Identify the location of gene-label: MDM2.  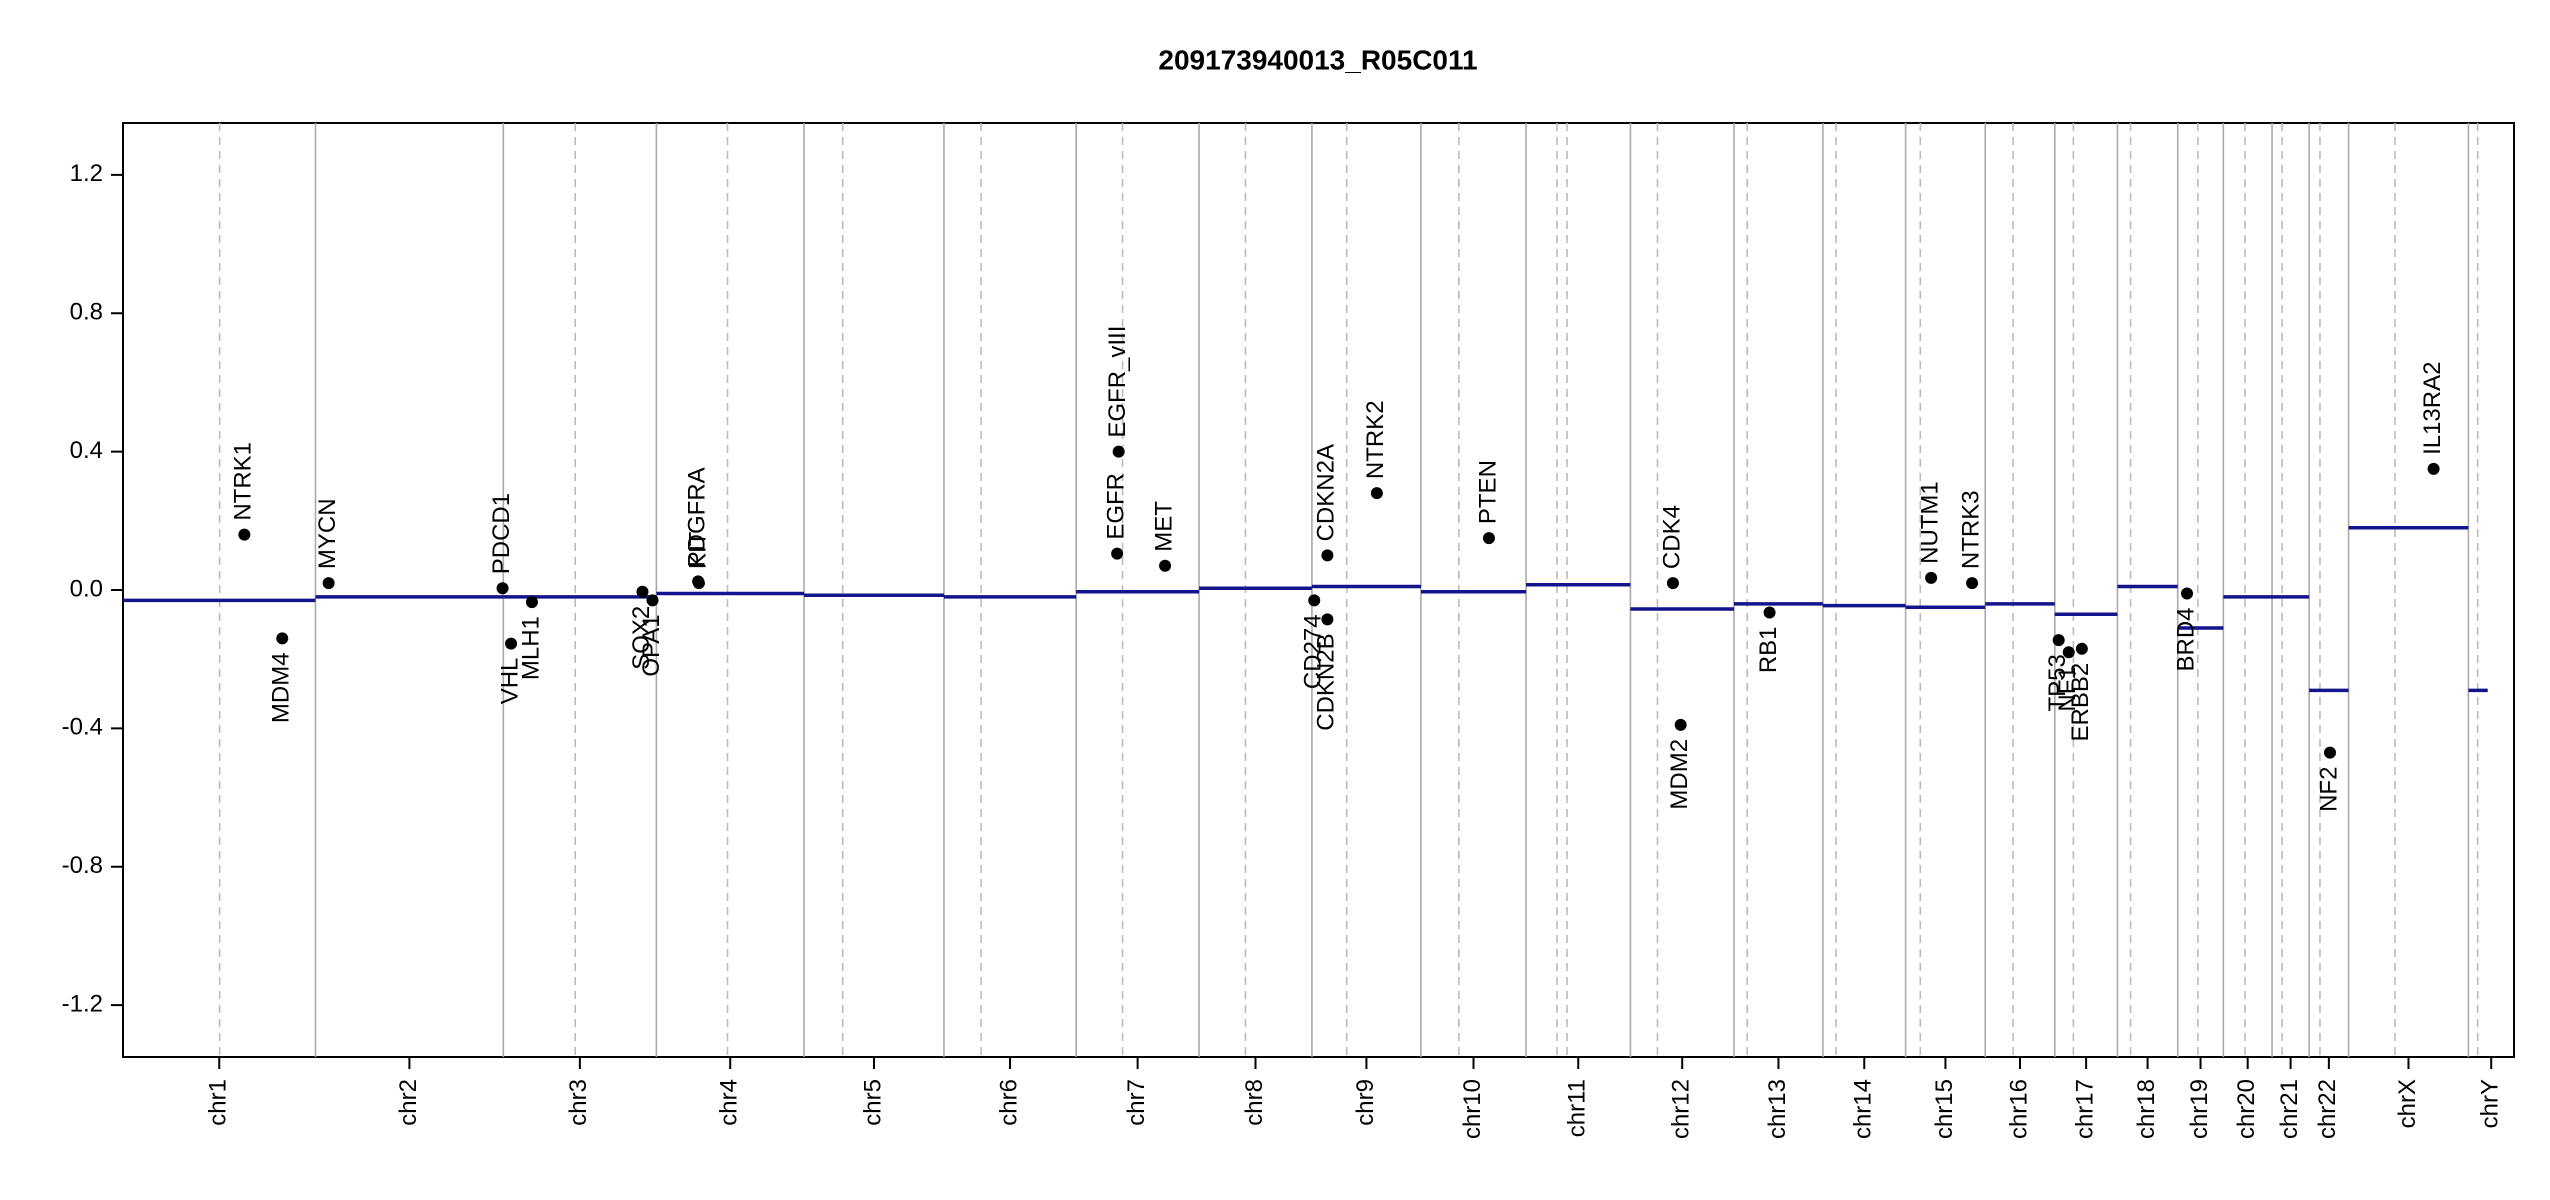
(1679, 774).